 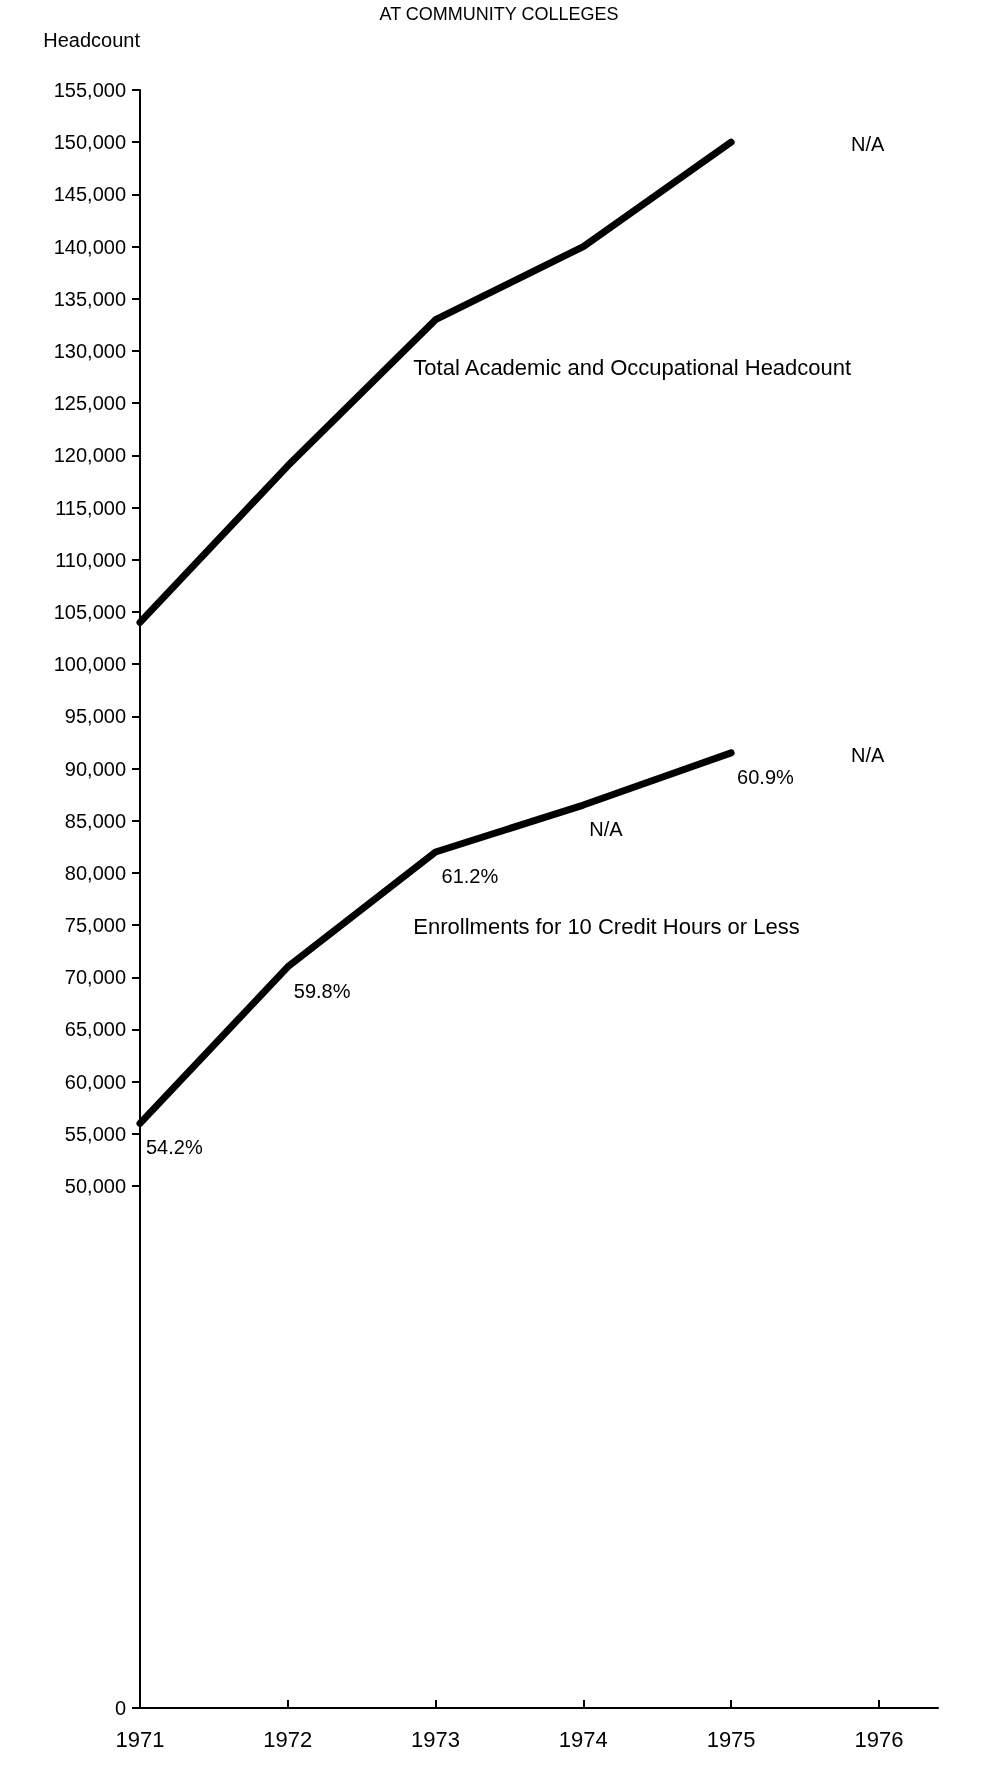 I want to click on y-tick-label: 90,000, so click(x=95, y=768).